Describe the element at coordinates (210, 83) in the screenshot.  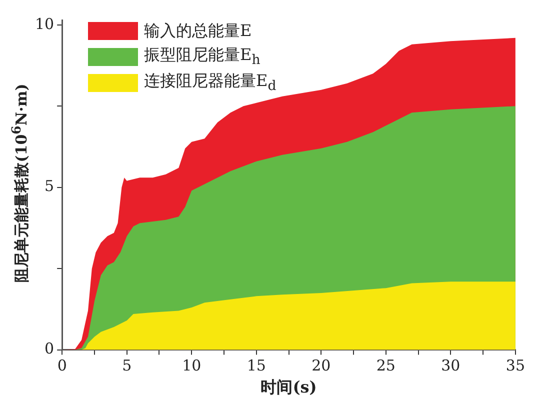
I see `legend-label: 连接阻尼器能量E$_{d}$` at that location.